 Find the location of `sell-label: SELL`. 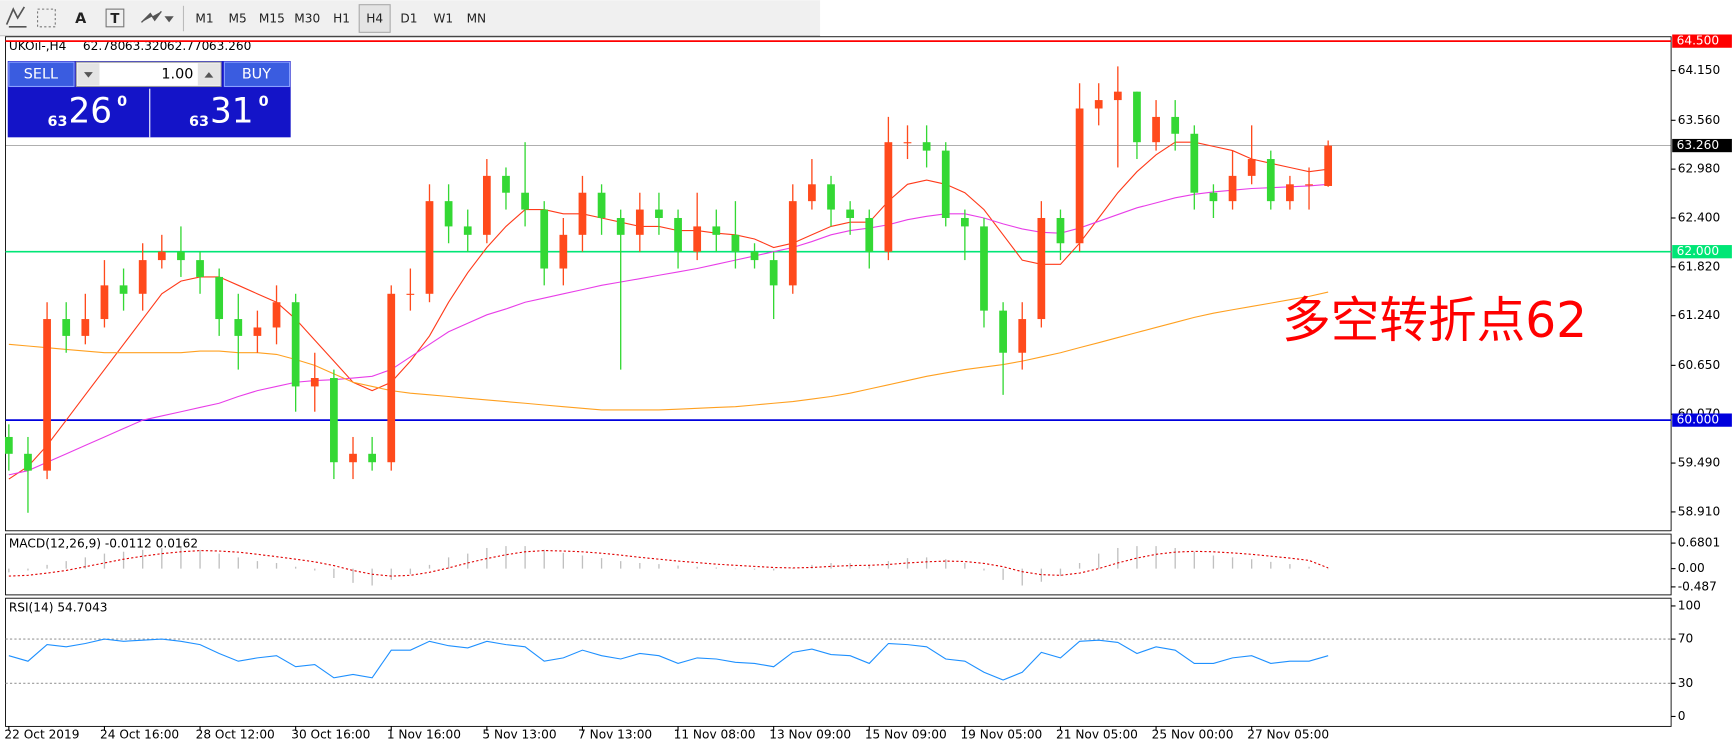

sell-label: SELL is located at coordinates (41, 74).